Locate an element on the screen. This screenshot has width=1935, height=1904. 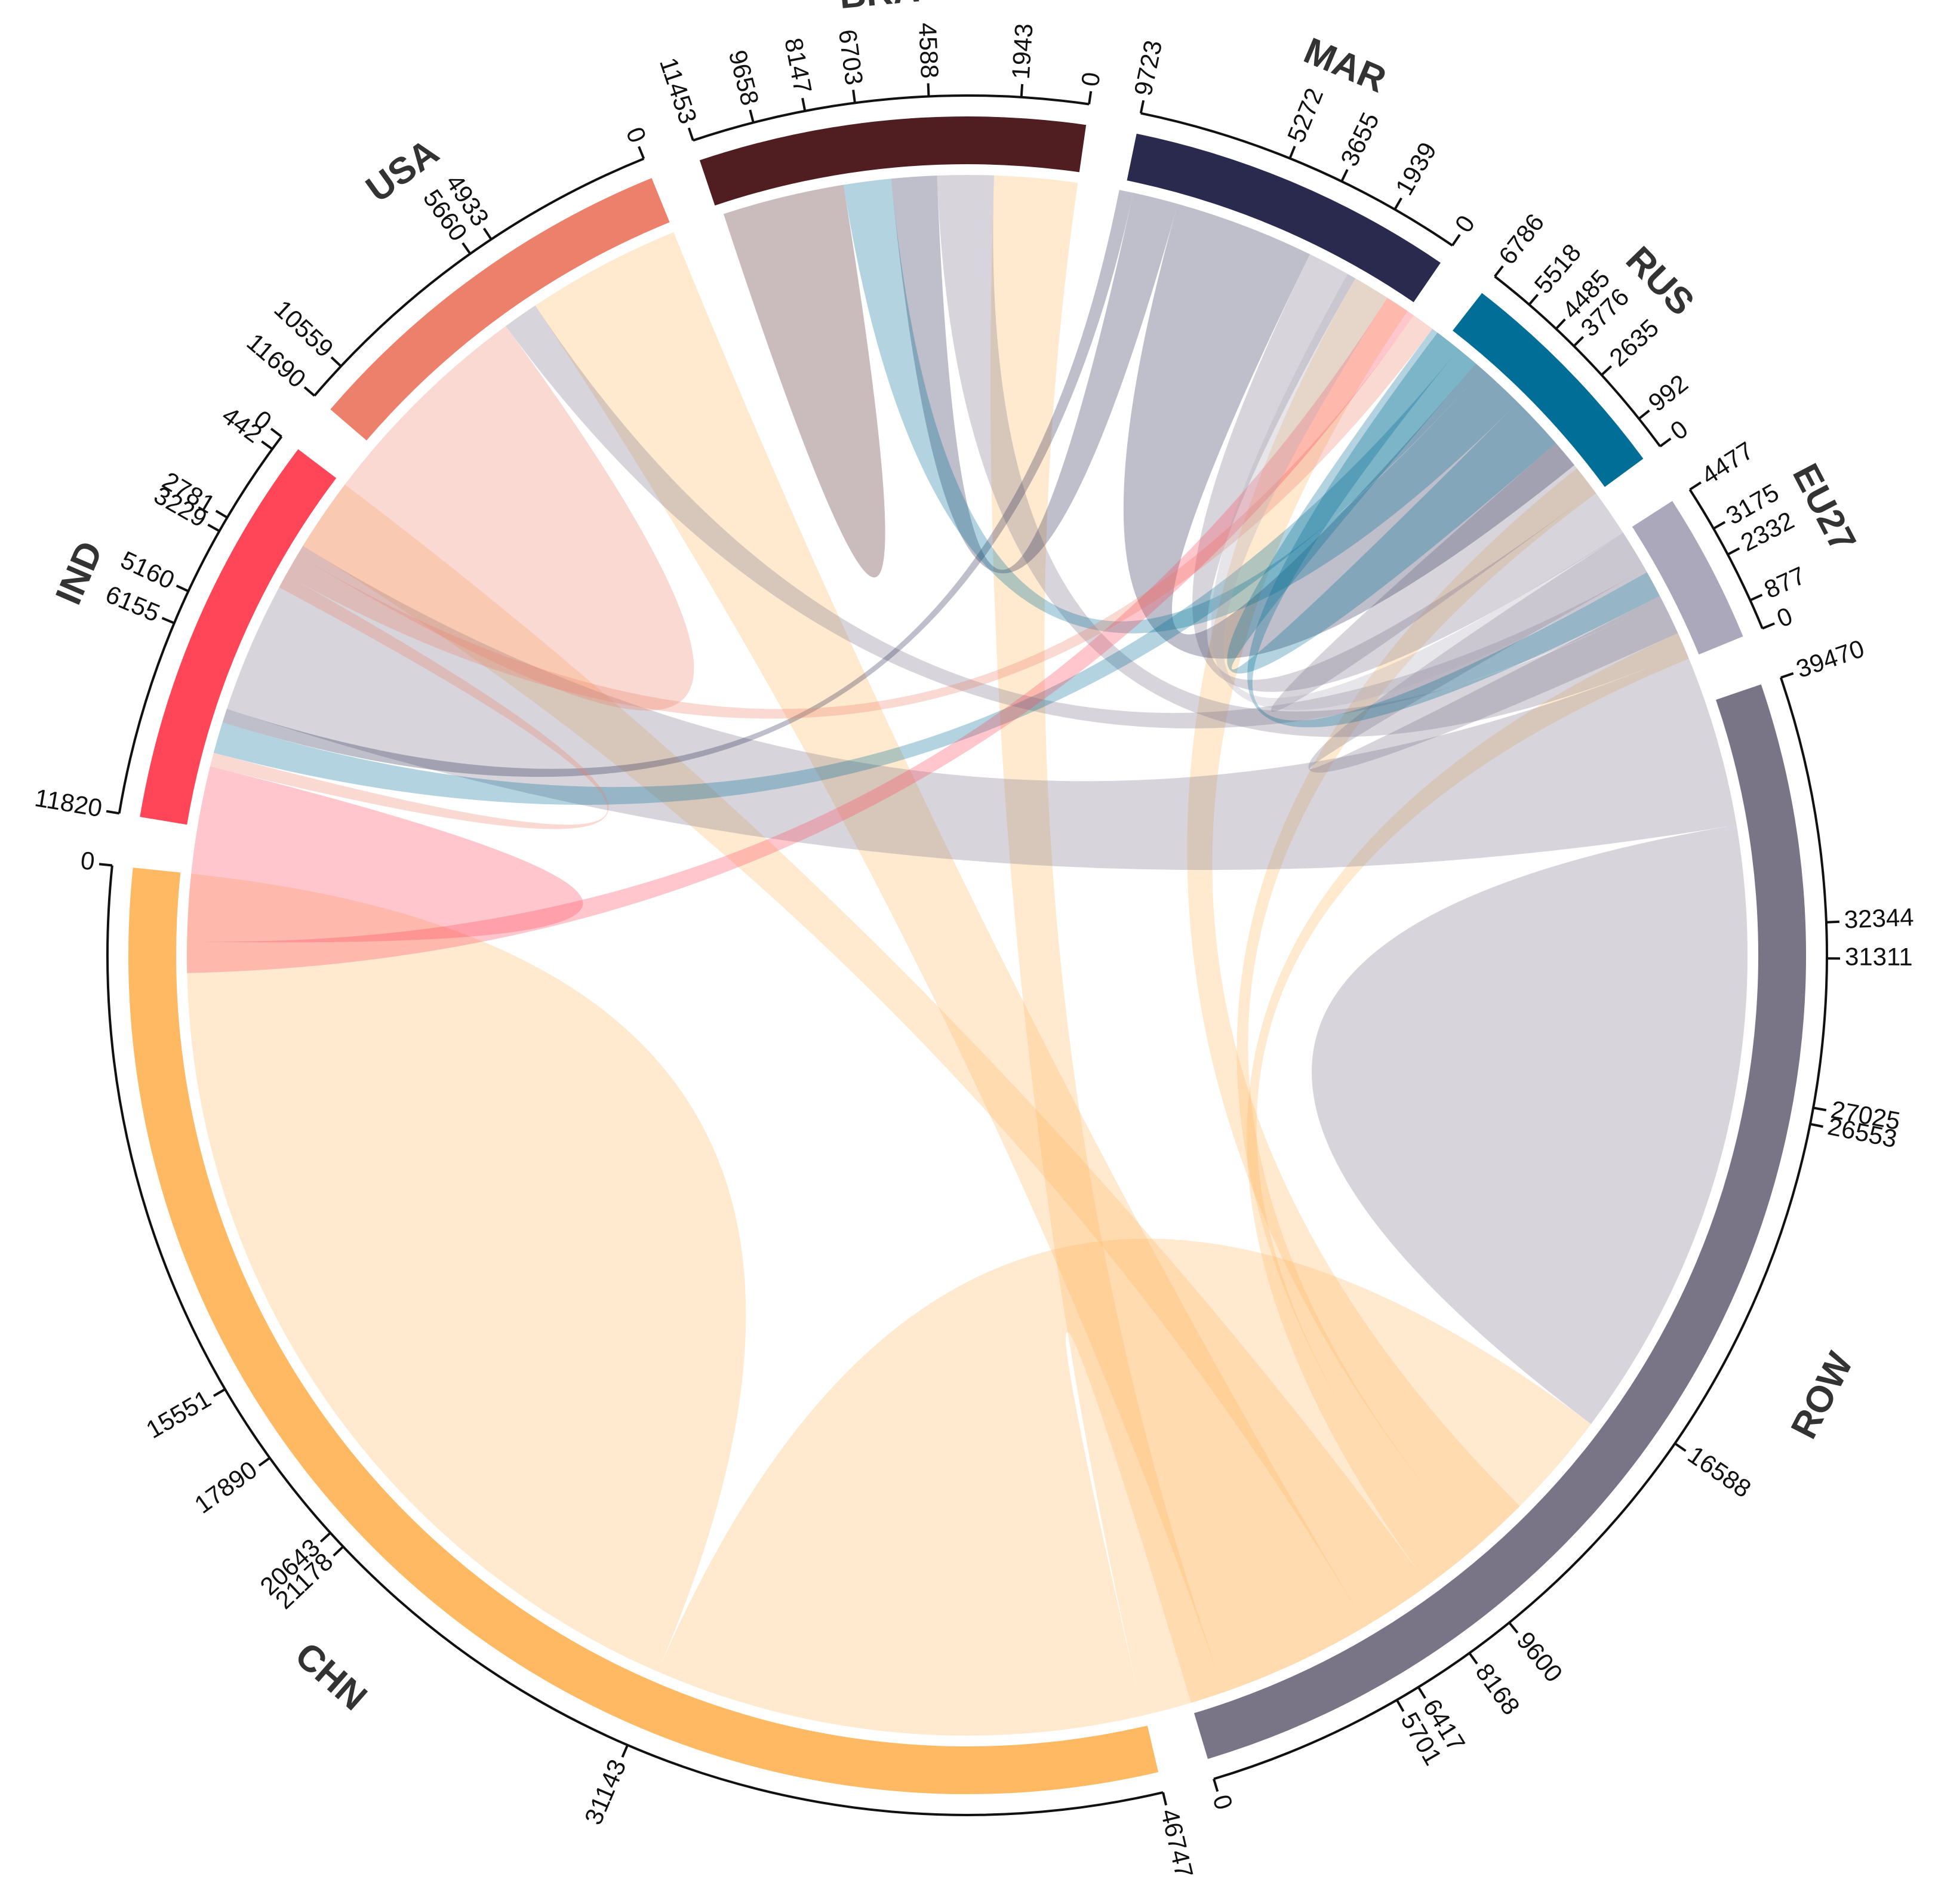
tick-label-bra-8147: 8147 is located at coordinates (798, 66).